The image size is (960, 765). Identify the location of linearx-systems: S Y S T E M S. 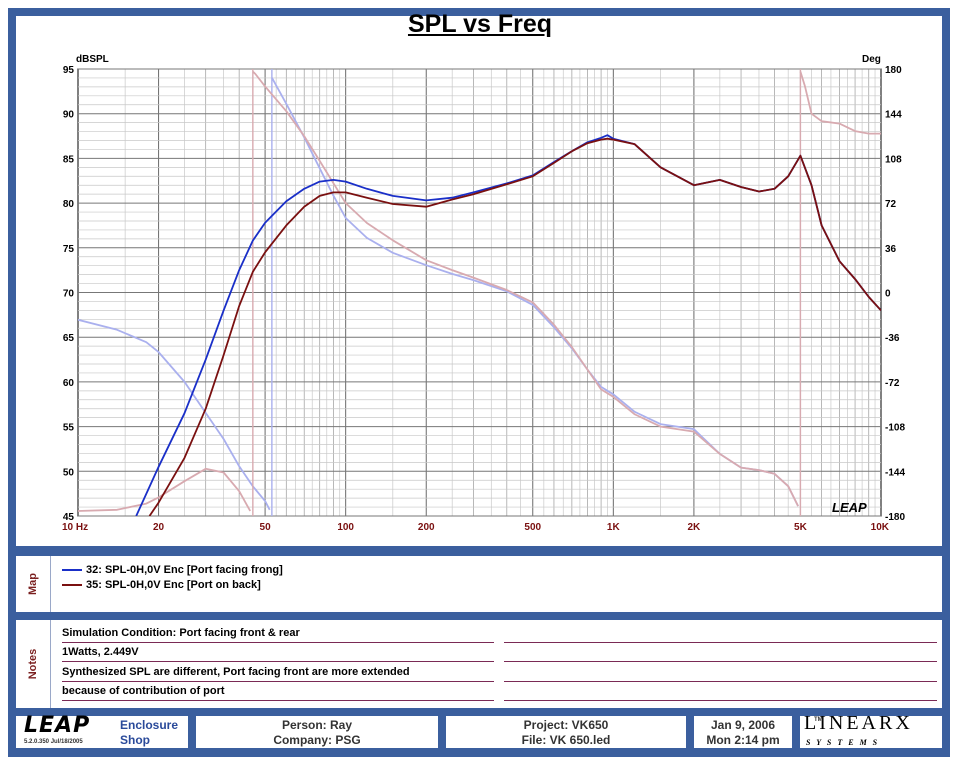
(843, 742).